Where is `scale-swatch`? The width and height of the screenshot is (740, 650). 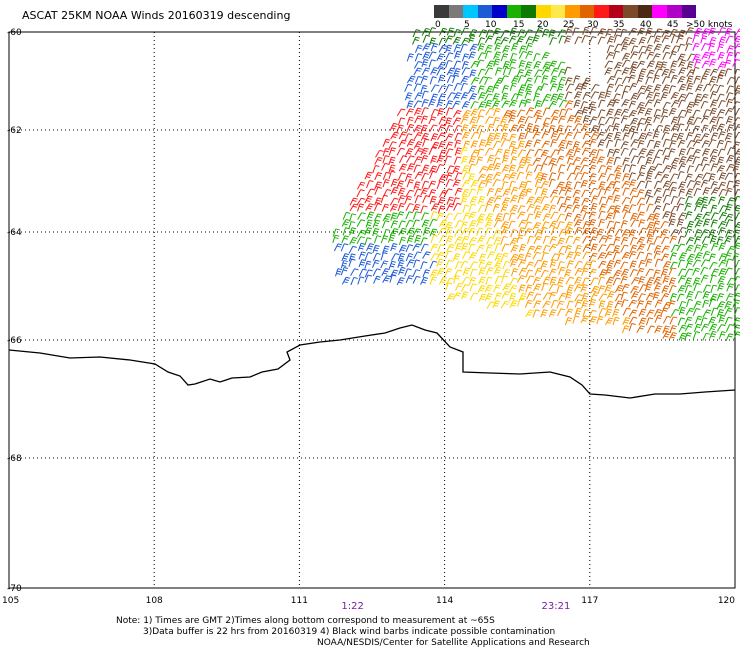
scale-swatch is located at coordinates (470, 11).